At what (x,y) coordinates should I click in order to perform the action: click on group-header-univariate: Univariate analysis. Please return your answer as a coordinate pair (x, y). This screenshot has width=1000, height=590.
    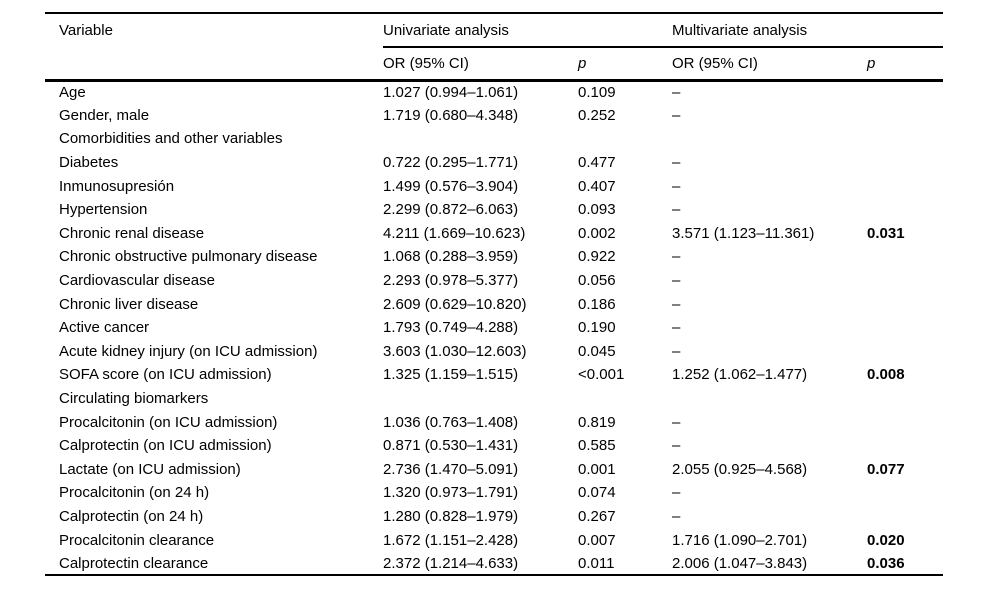
    Looking at the image, I should click on (528, 30).